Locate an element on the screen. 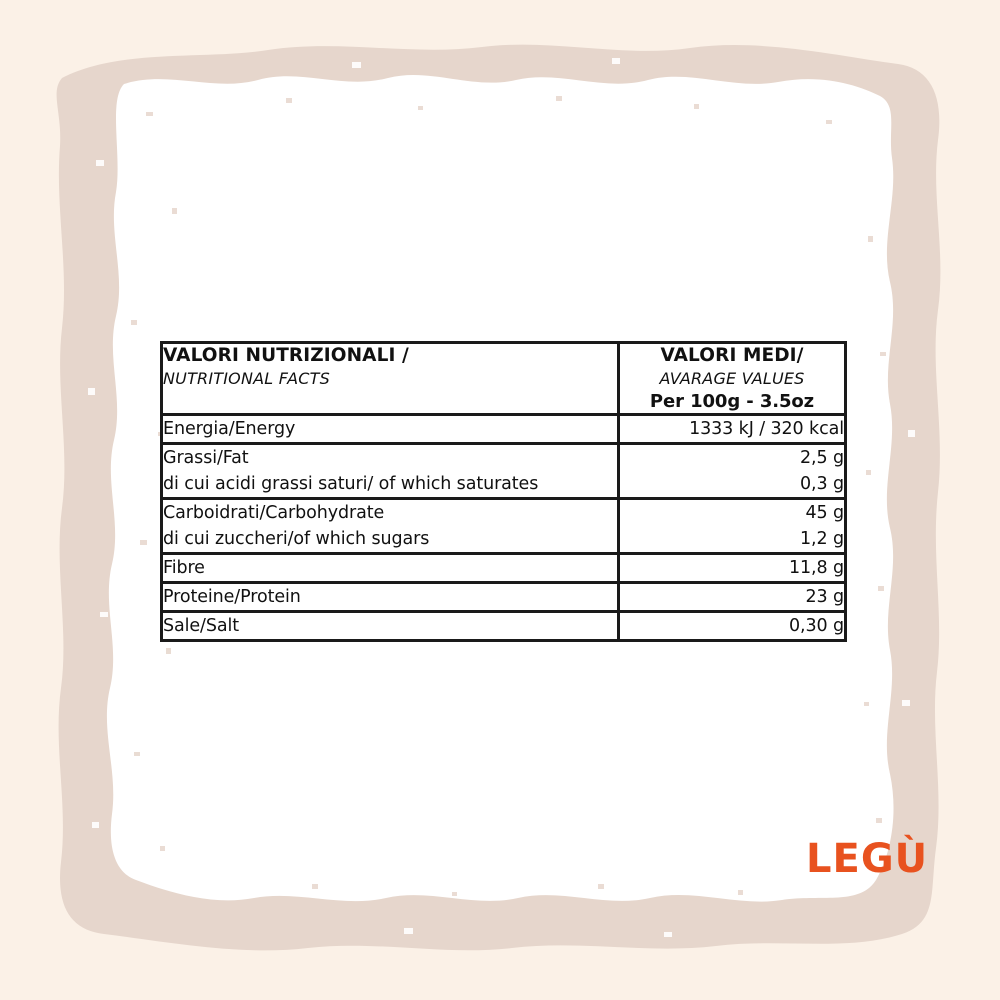 The width and height of the screenshot is (1000, 1000). row-label: Grassi/Fat is located at coordinates (206, 458).